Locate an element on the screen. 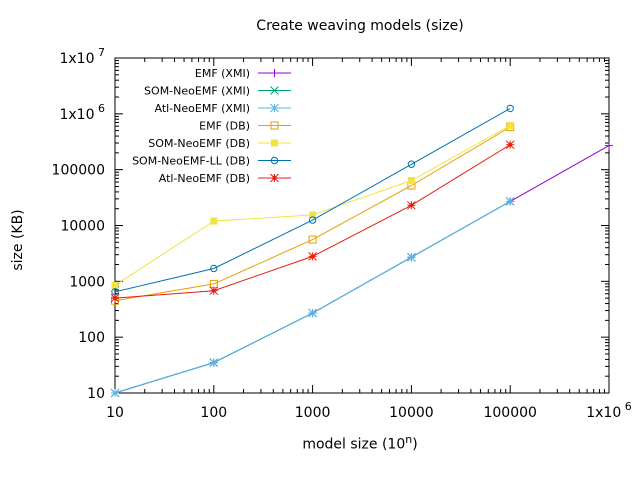 The image size is (640, 480). x-tick-label: 1000 is located at coordinates (313, 413).